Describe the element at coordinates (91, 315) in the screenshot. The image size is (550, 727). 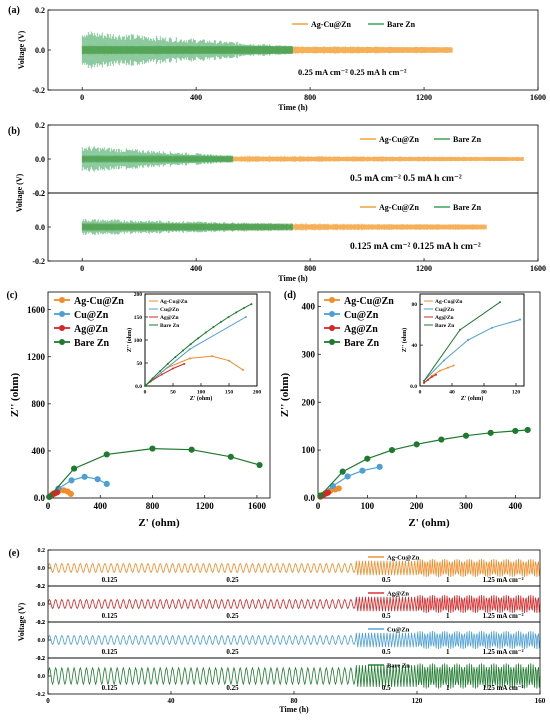
I see `panel-c-legend-label: Cu@Zn` at that location.